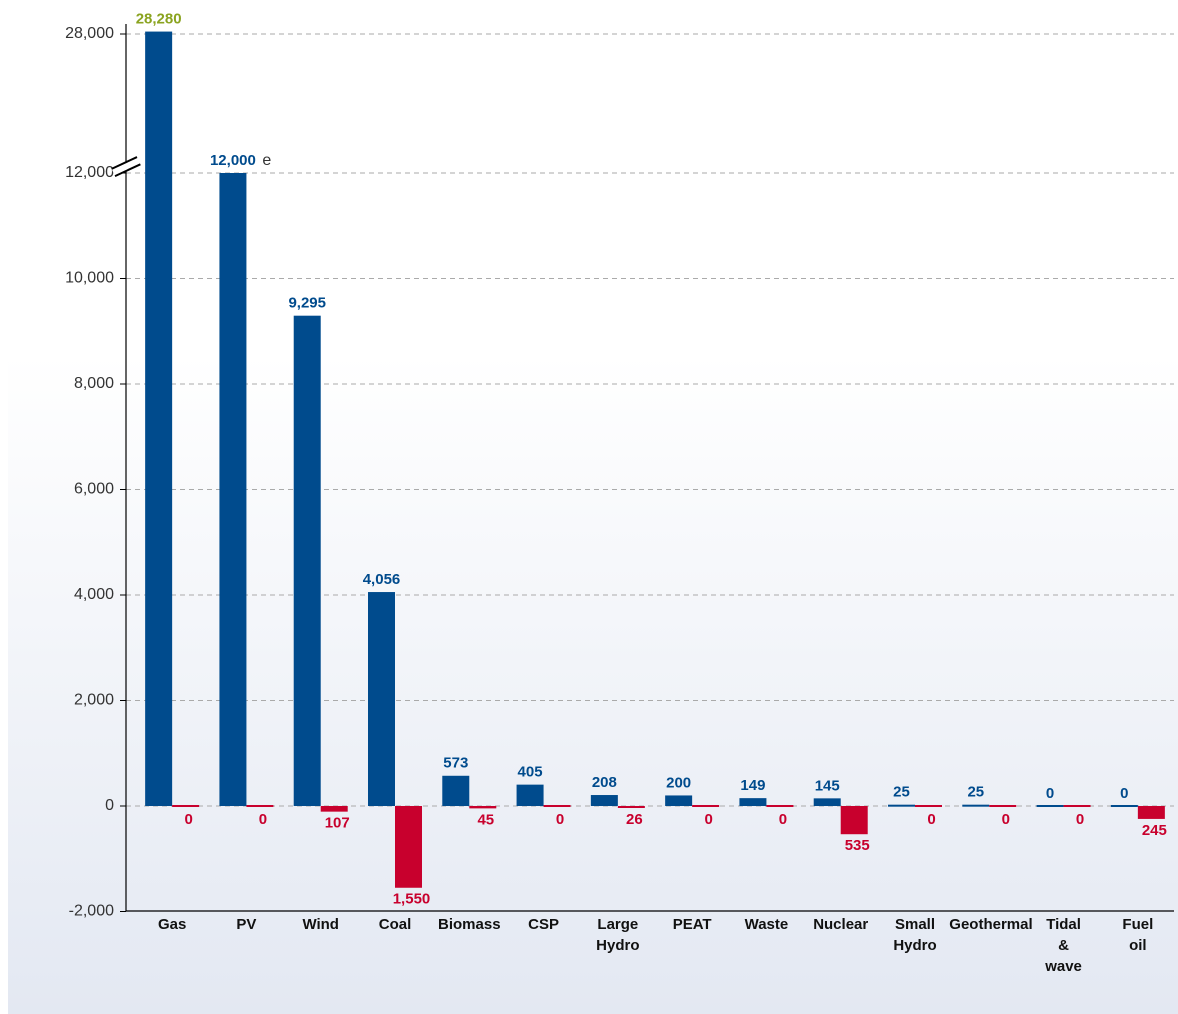 Image resolution: width=1178 pixels, height=1014 pixels. I want to click on x-tick-label: PV, so click(246, 924).